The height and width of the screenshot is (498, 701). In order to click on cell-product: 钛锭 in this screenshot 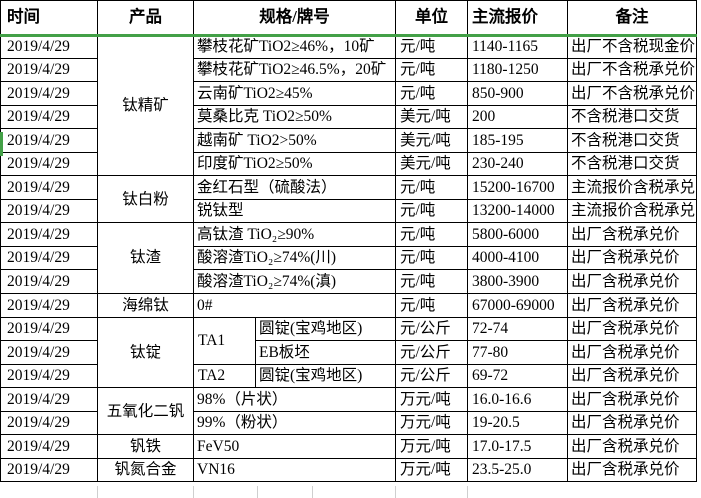, I will do `click(145, 352)`.